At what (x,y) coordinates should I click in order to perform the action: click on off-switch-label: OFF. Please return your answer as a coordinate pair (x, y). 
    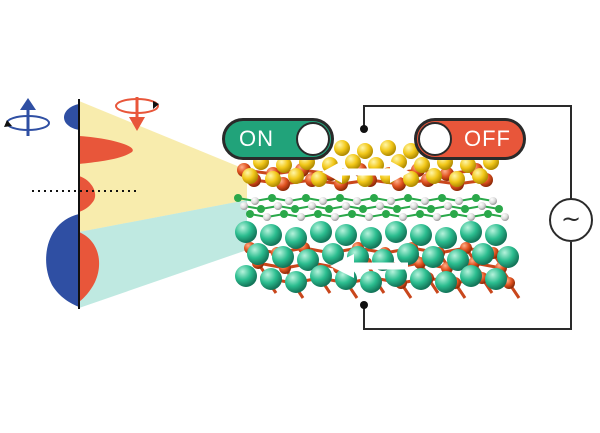
    Looking at the image, I should click on (487, 138).